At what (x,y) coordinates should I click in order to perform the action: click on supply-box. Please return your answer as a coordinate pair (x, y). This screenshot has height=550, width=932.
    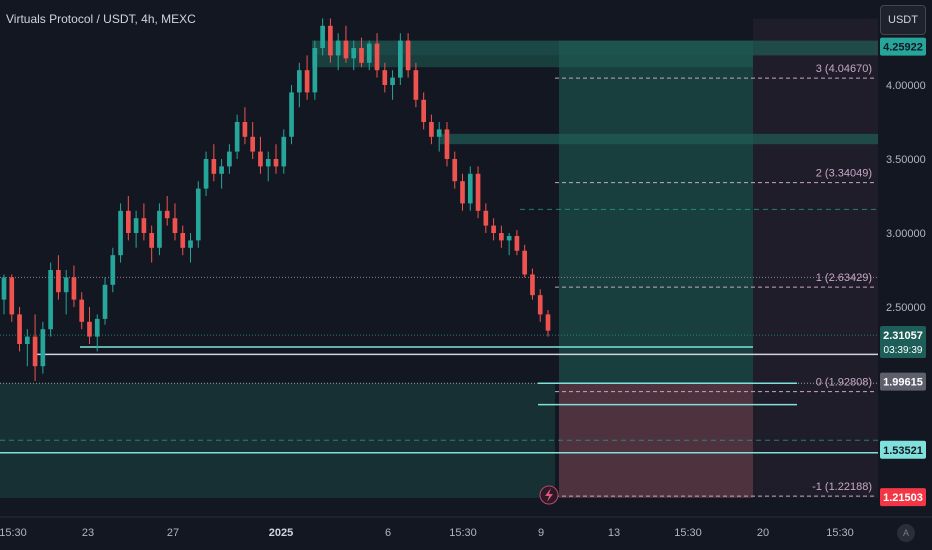
    Looking at the image, I should click on (659, 139).